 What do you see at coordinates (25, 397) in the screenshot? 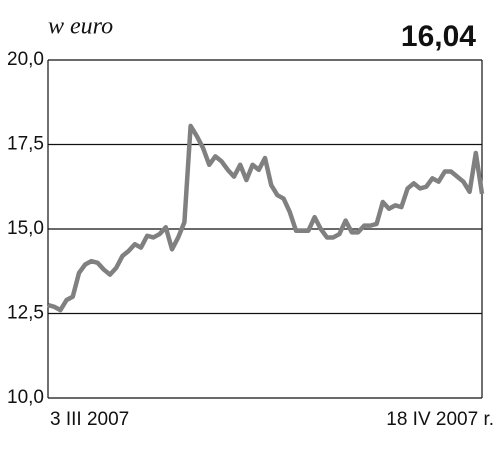
I see `y-tick-label: 10,0` at bounding box center [25, 397].